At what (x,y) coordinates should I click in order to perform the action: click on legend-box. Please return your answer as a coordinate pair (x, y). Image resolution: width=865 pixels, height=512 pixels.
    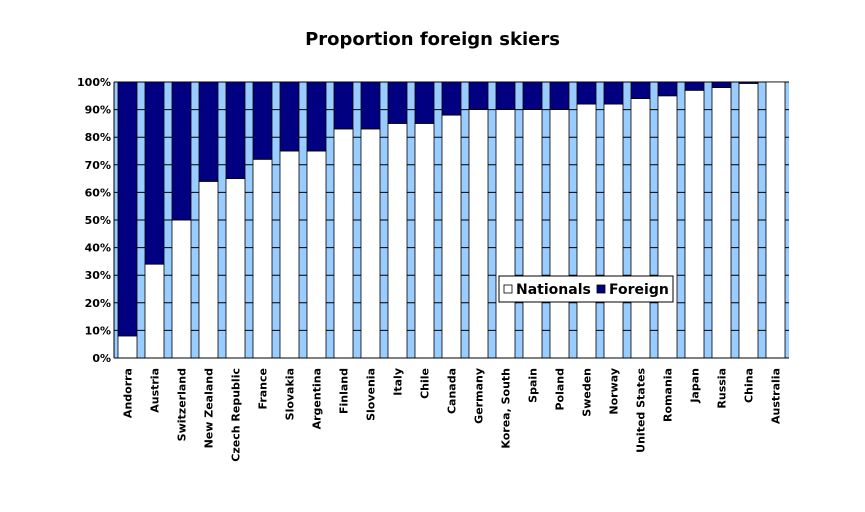
    Looking at the image, I should click on (586, 289).